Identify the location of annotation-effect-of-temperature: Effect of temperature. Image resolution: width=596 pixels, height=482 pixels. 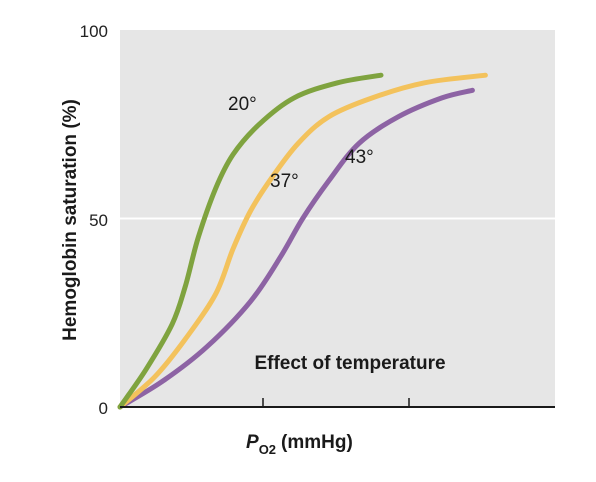
(349, 363).